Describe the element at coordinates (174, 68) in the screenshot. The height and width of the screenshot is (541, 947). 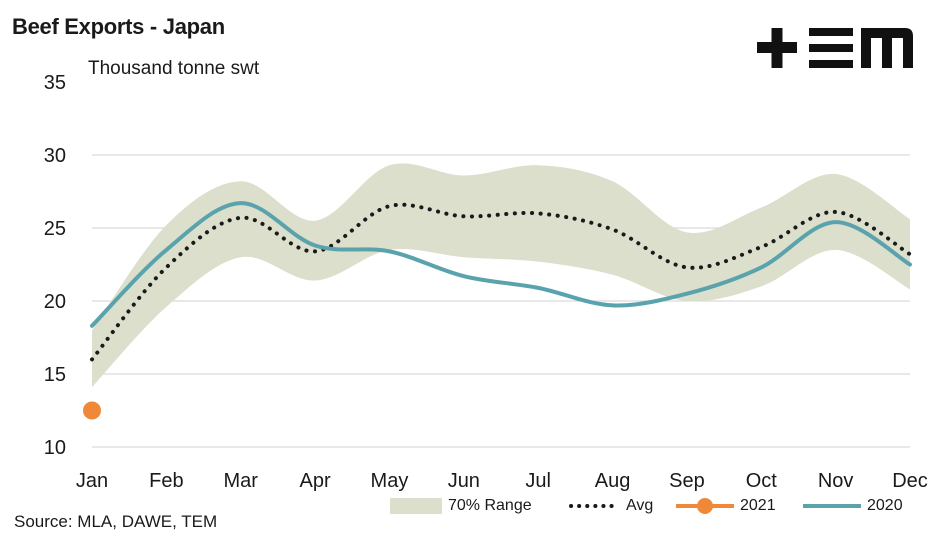
I see `chart-subtitle: Thousand tonne swt` at that location.